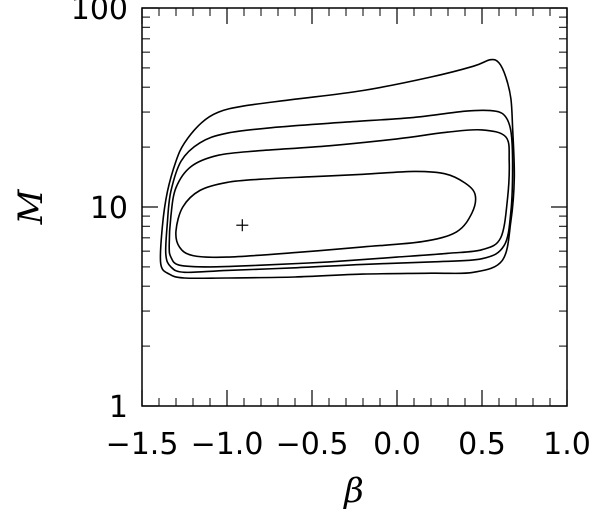  What do you see at coordinates (242, 225) in the screenshot?
I see `best-fit-marker` at bounding box center [242, 225].